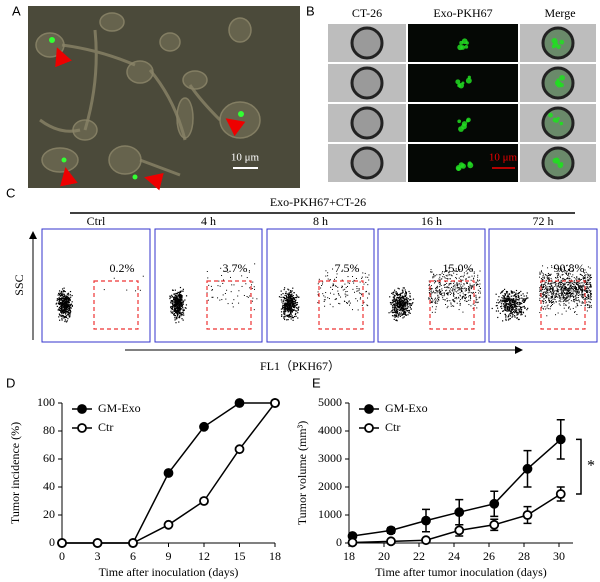 The image size is (600, 582). What do you see at coordinates (347, 268) in the screenshot?
I see `gate-percentage: 7.5%` at bounding box center [347, 268].